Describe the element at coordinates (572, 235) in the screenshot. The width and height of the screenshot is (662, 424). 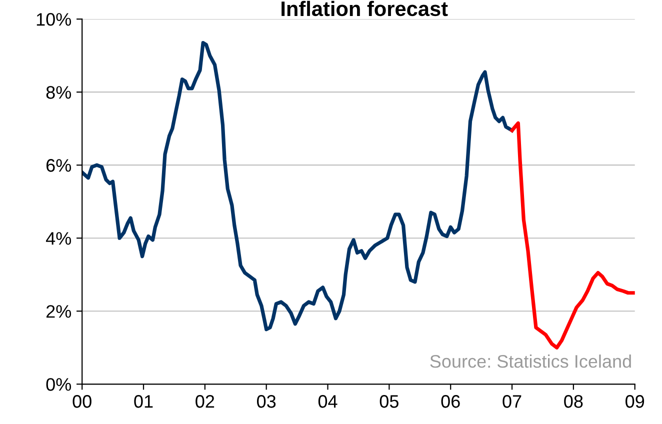
I see `line-series` at that location.